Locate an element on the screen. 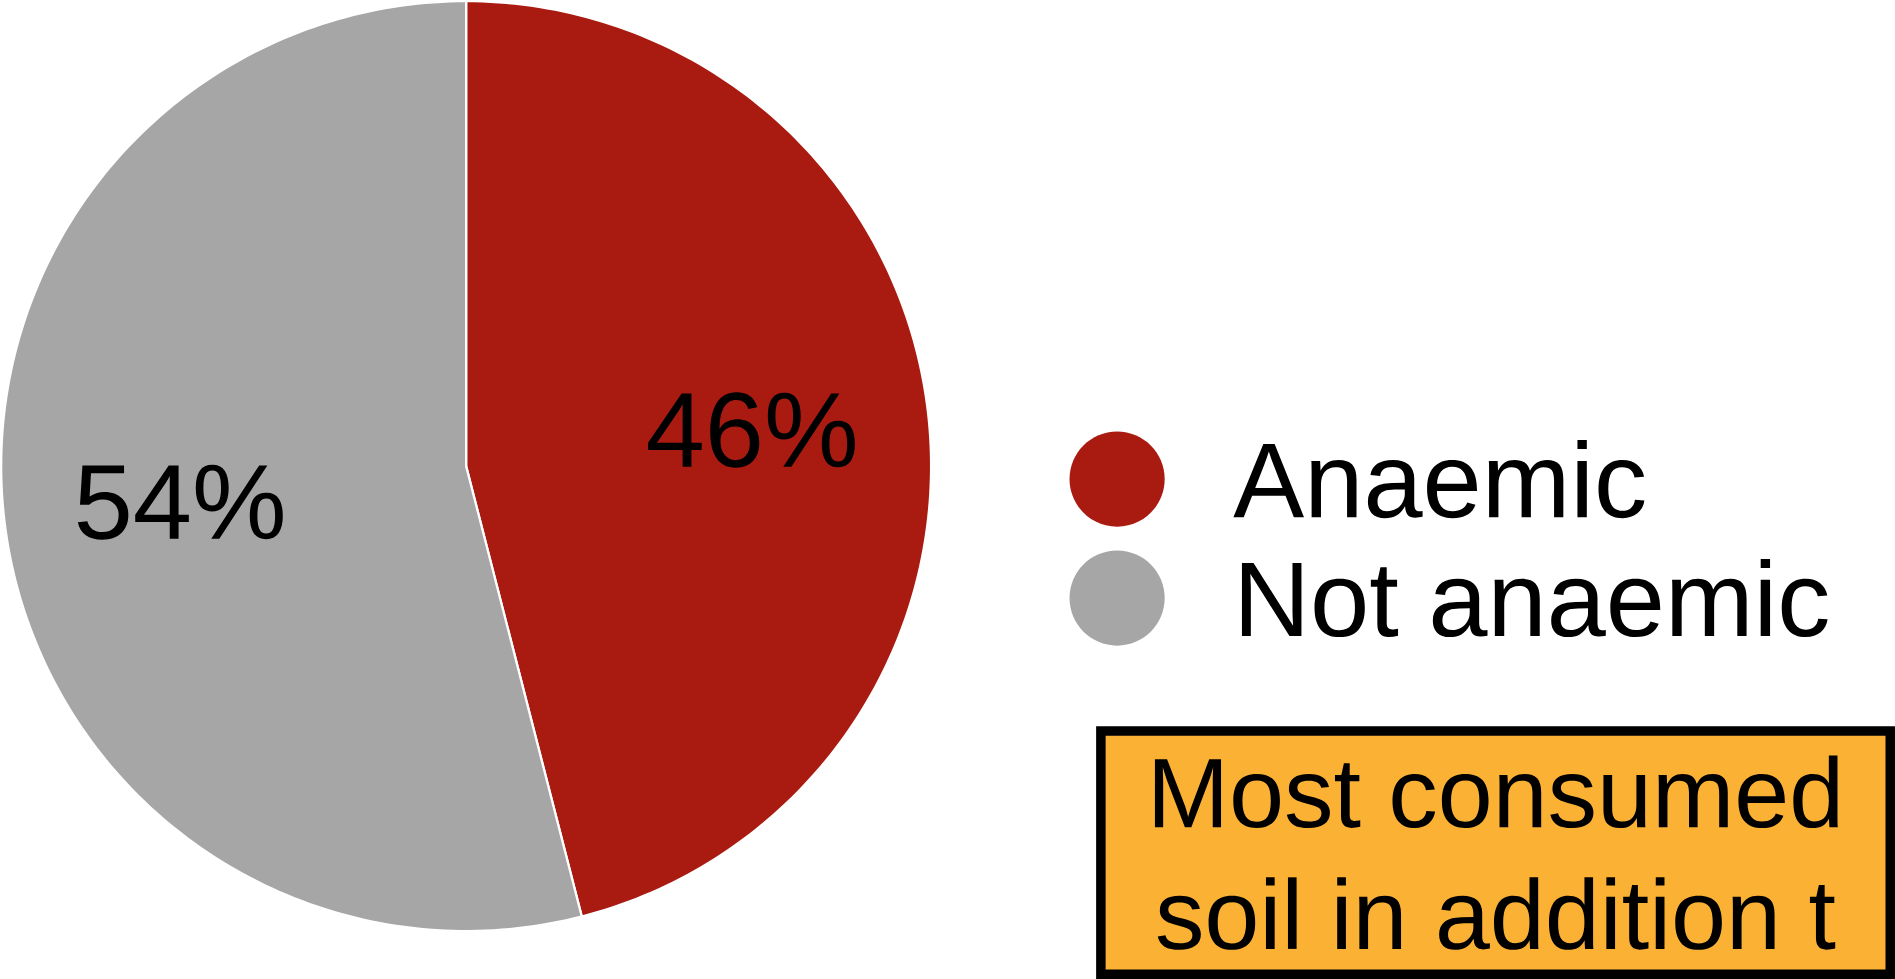  data-label: 54% is located at coordinates (180, 502).